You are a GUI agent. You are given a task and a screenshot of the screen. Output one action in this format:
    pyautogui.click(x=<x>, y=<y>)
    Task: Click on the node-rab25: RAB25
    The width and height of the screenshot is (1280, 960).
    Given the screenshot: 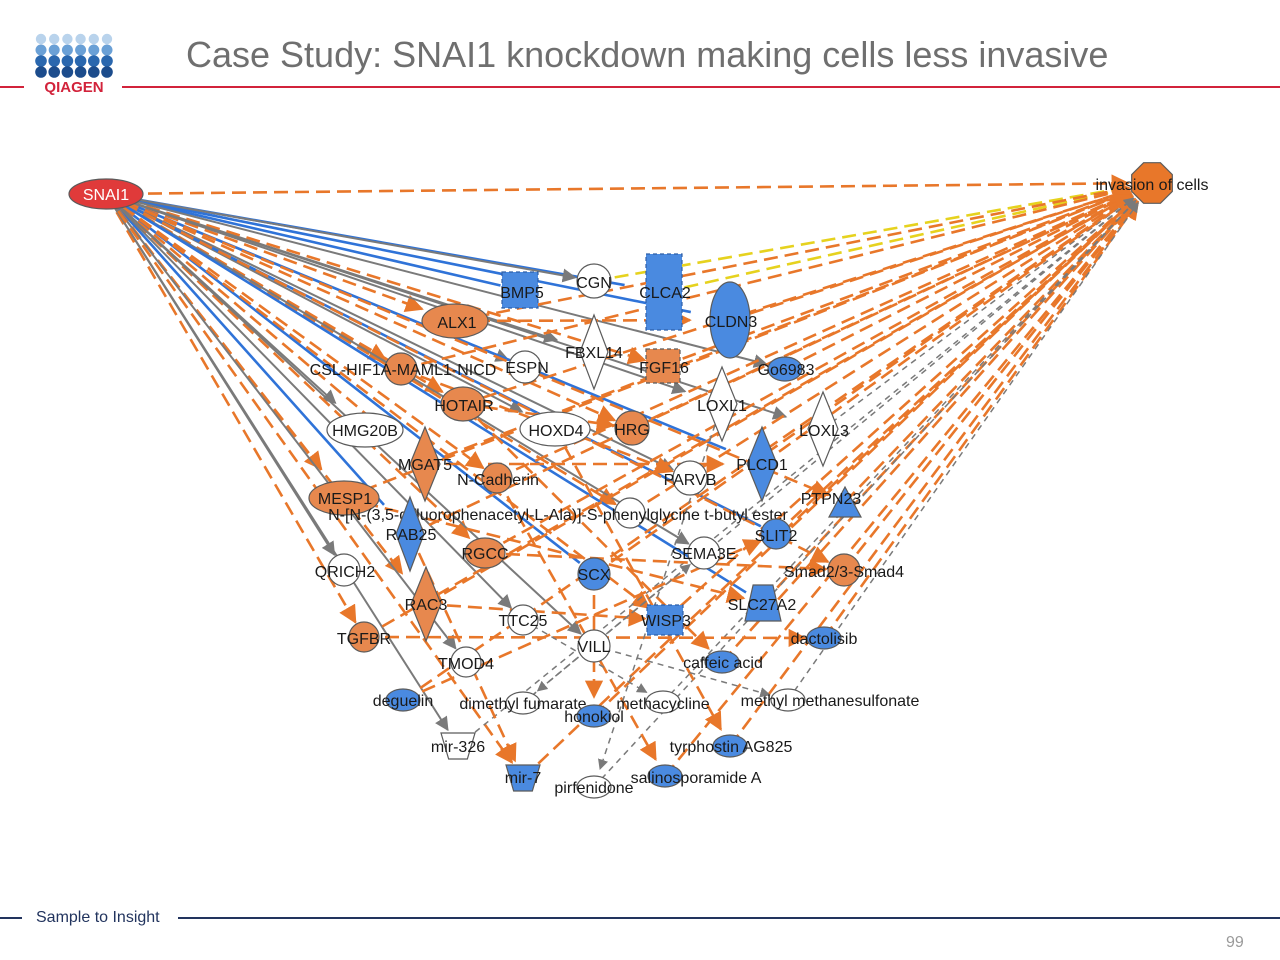 What is the action you would take?
    pyautogui.click(x=411, y=534)
    